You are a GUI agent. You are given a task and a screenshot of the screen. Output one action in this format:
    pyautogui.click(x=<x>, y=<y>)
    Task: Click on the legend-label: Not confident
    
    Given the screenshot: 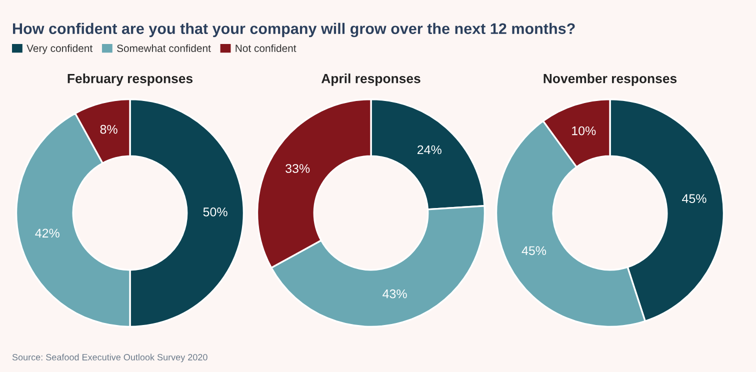 What is the action you would take?
    pyautogui.click(x=266, y=48)
    